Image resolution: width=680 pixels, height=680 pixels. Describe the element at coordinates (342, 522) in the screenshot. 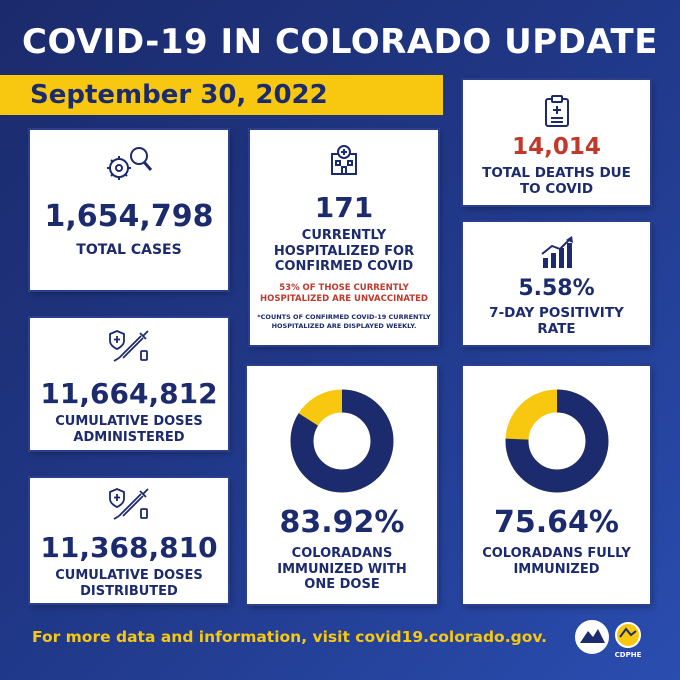

I see `one-dose-value: 83.92%` at that location.